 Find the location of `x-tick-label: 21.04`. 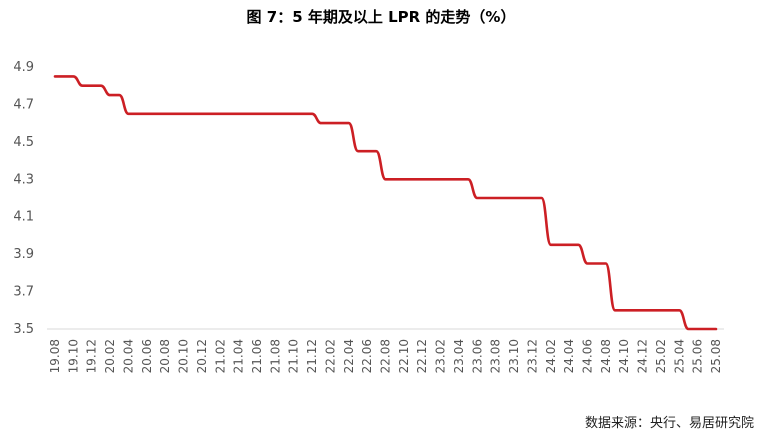

x-tick-label: 21.04 is located at coordinates (239, 356).